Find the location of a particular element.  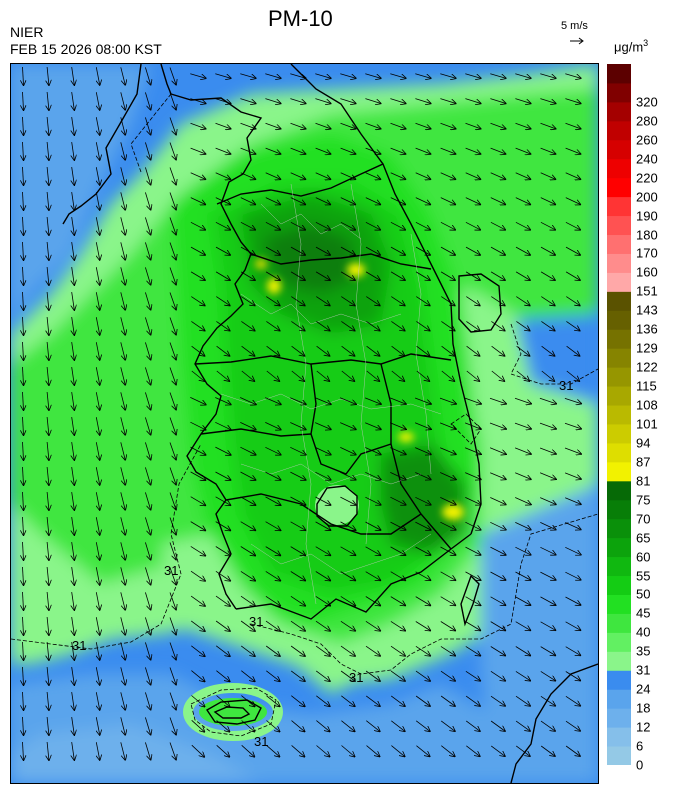

color-scale-bar is located at coordinates (619, 414).